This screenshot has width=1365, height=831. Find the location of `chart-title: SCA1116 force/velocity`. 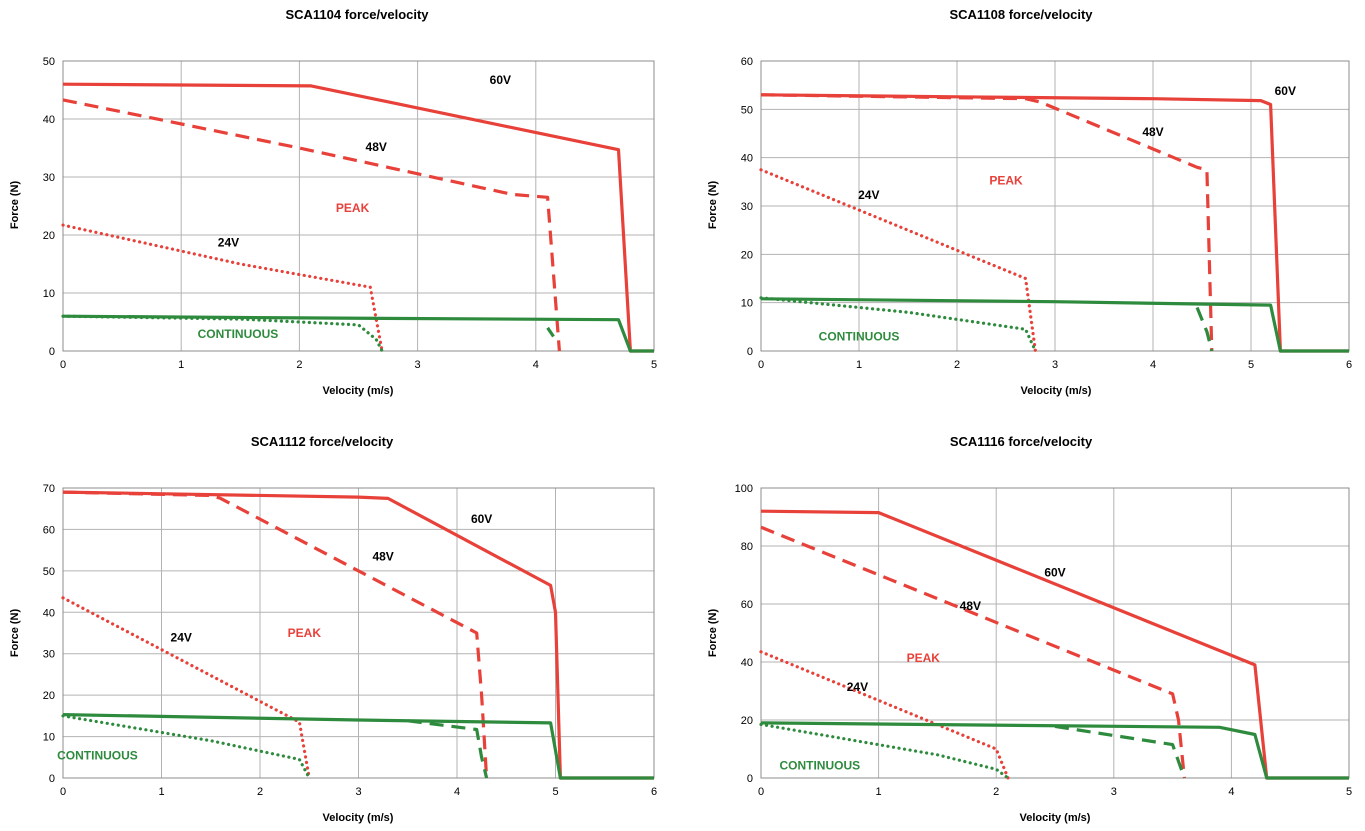

chart-title: SCA1116 force/velocity is located at coordinates (1021, 441).